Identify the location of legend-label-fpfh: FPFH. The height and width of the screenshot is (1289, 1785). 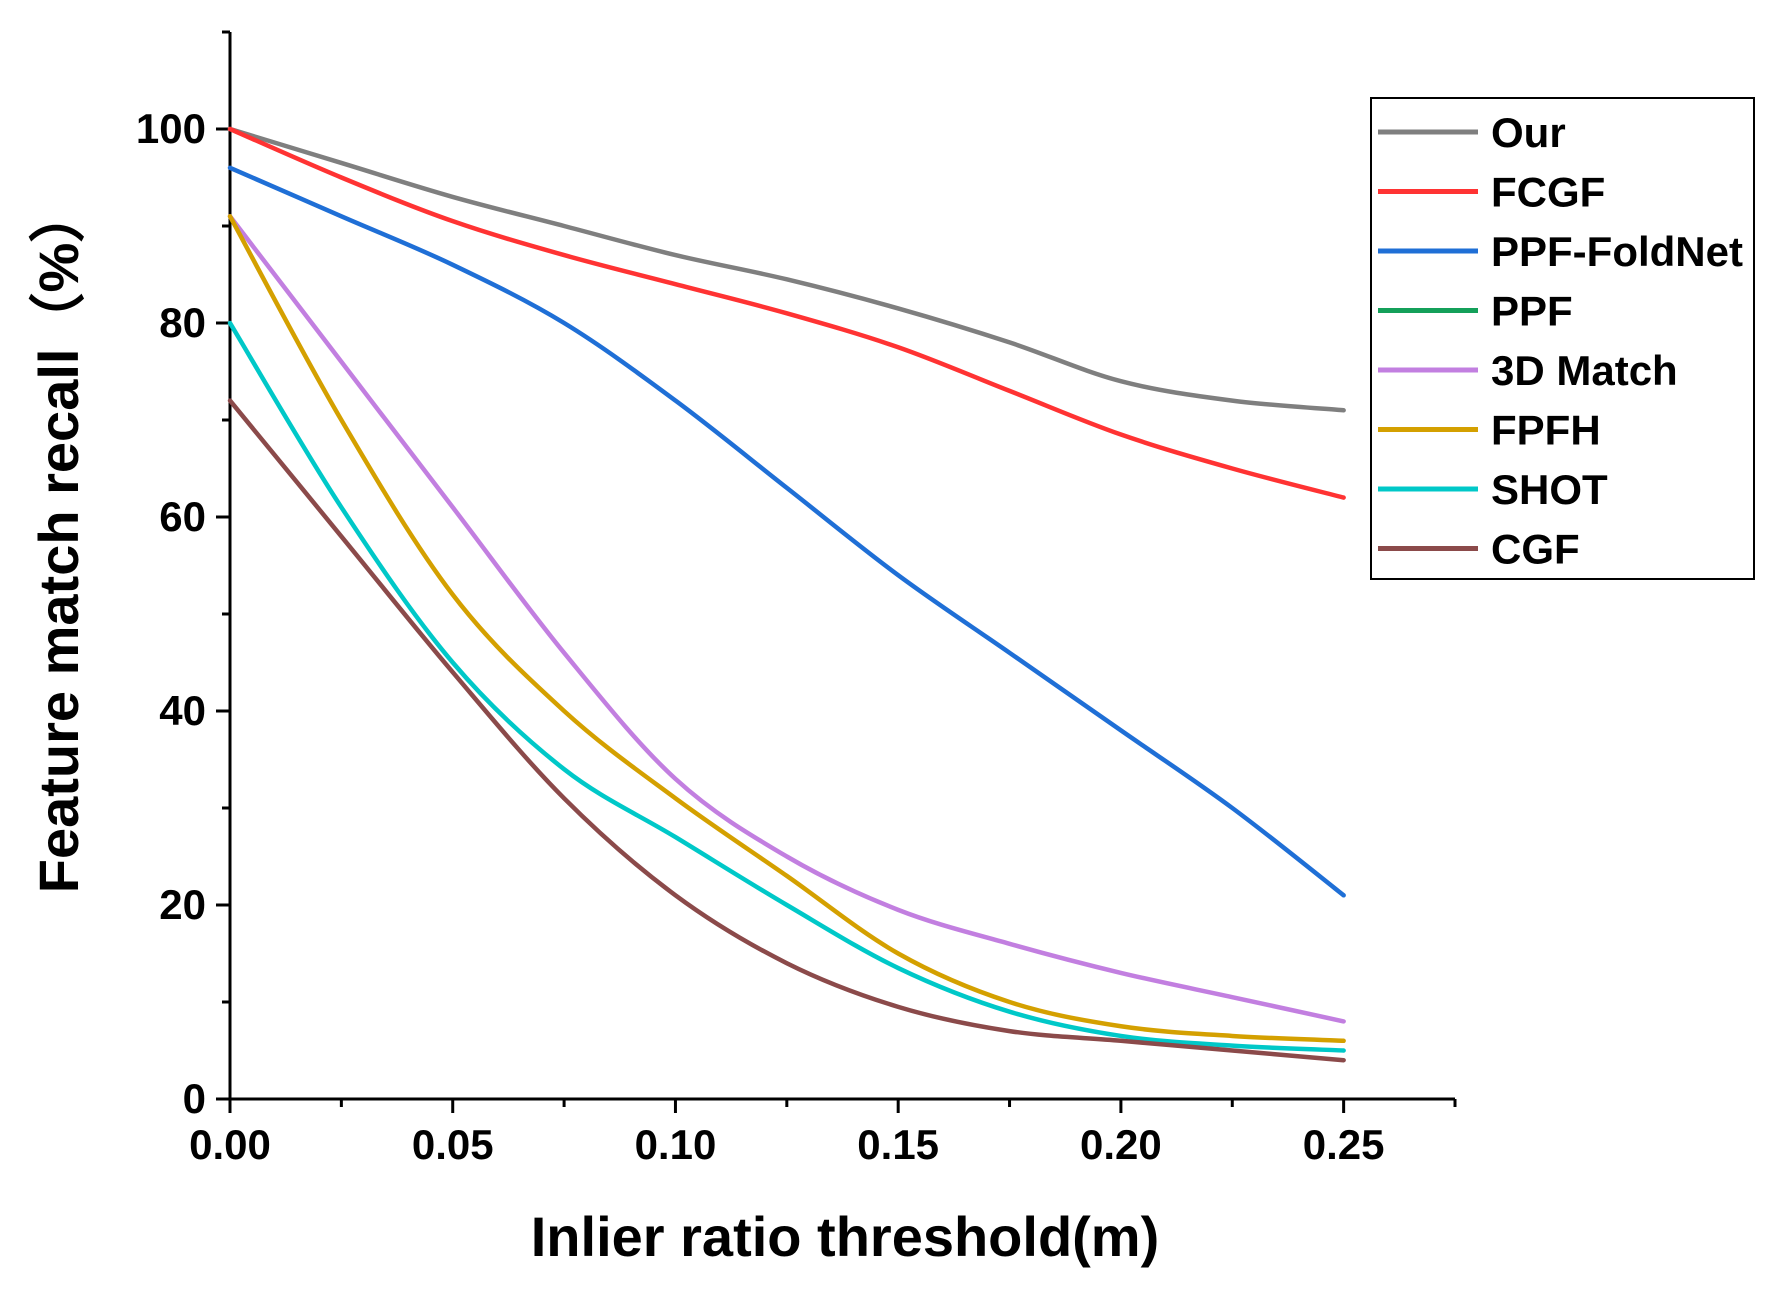
(1546, 430).